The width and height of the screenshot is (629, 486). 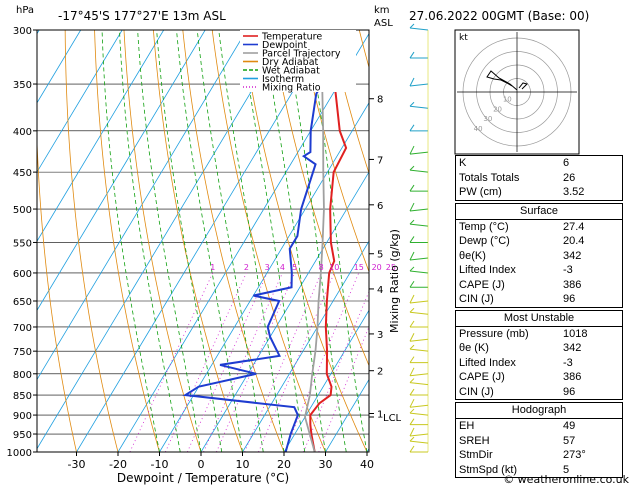 I want to click on temperature-tick-label: 0, so click(x=201, y=464).